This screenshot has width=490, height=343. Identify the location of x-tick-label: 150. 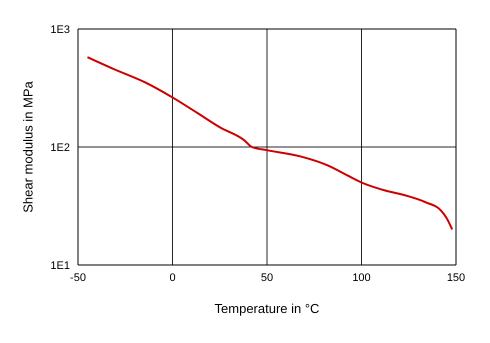
(456, 278).